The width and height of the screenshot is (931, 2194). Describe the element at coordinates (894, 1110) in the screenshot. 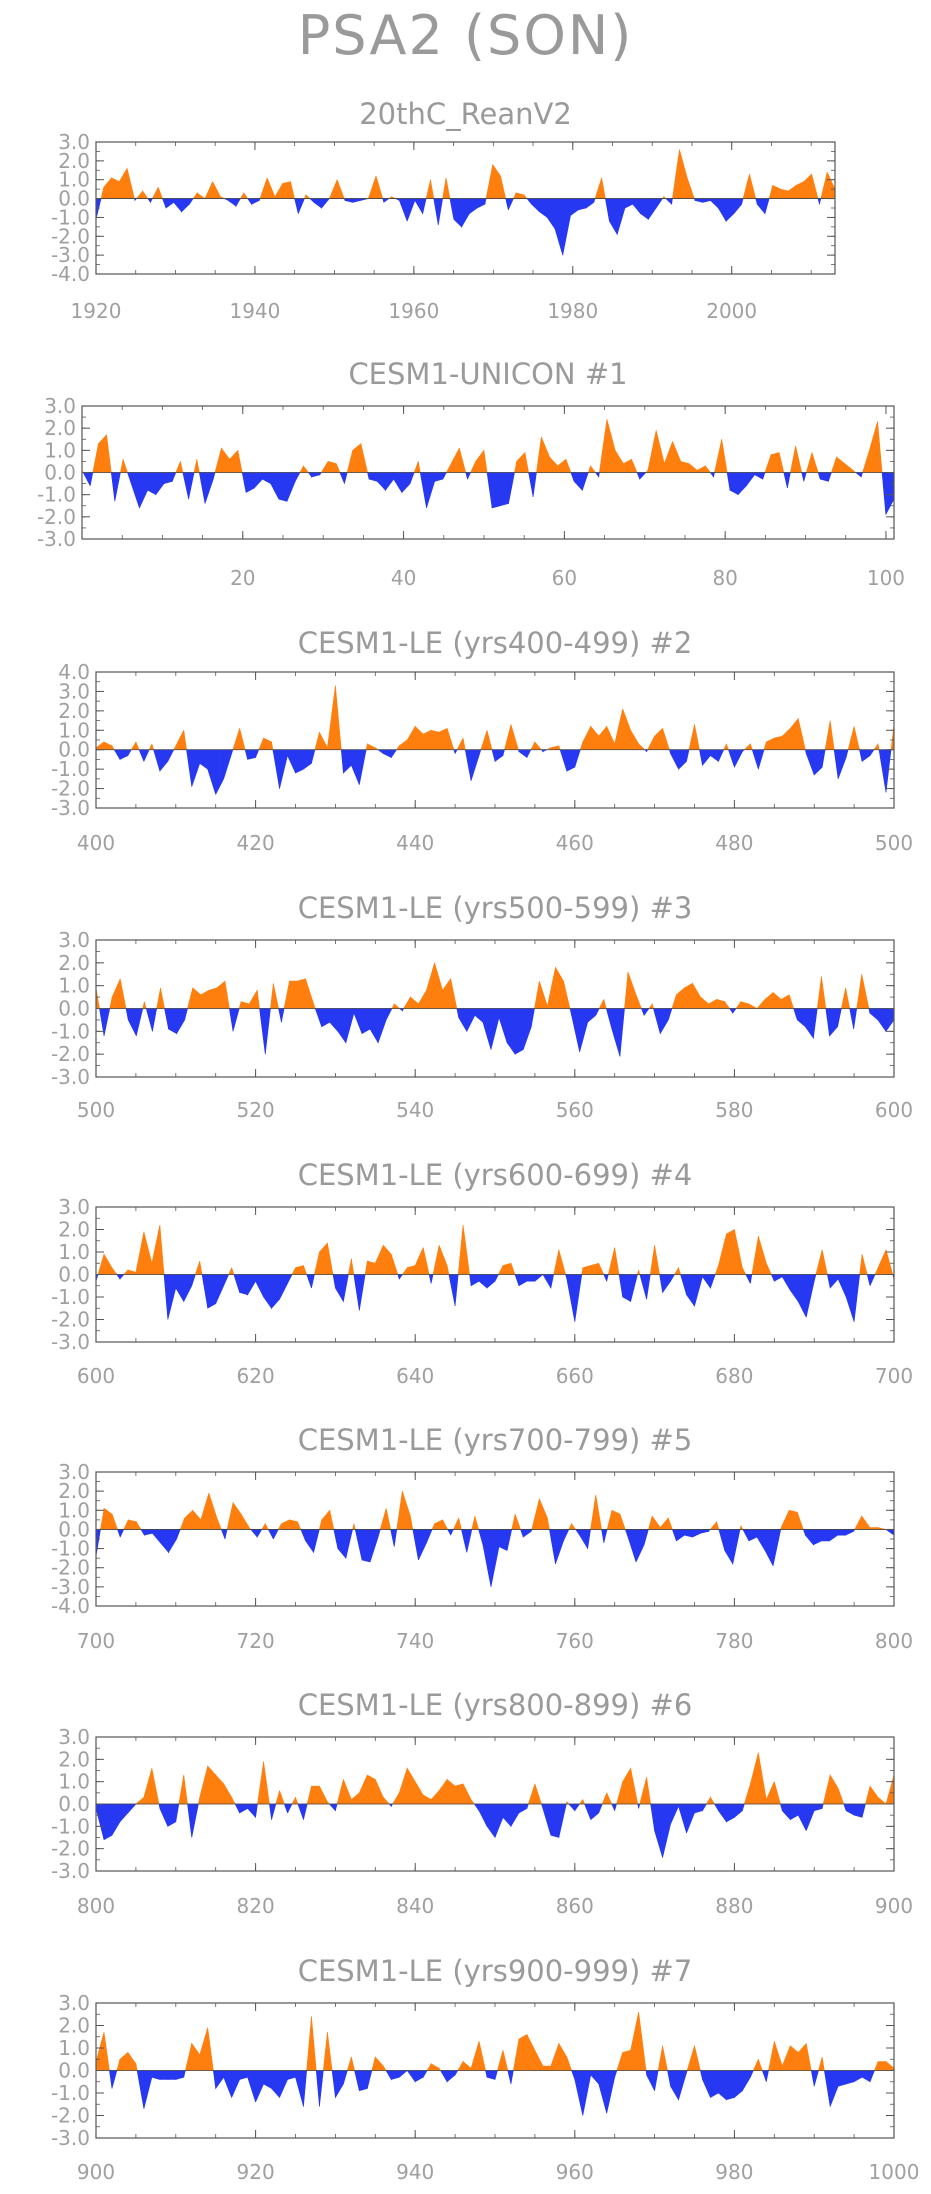

I see `x-tick-label: 600` at that location.